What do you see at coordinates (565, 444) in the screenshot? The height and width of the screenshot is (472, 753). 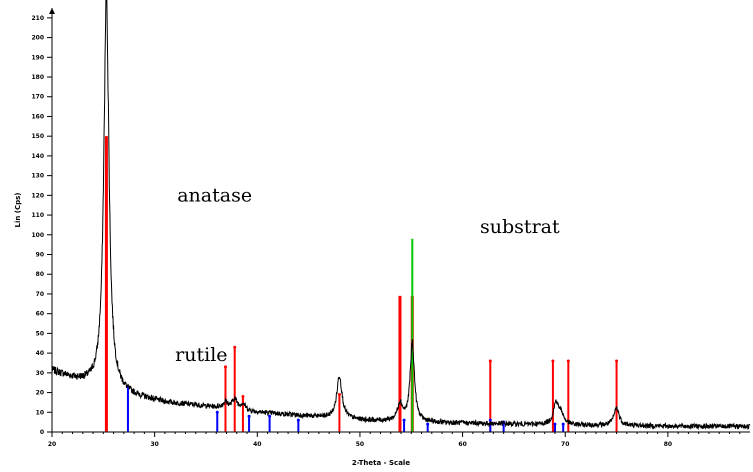 I see `x-tick-label: 70` at bounding box center [565, 444].